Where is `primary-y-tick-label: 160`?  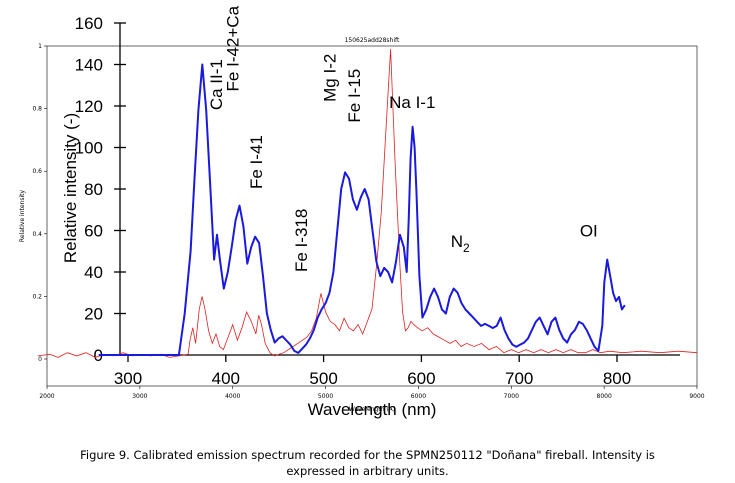
primary-y-tick-label: 160 is located at coordinates (89, 23).